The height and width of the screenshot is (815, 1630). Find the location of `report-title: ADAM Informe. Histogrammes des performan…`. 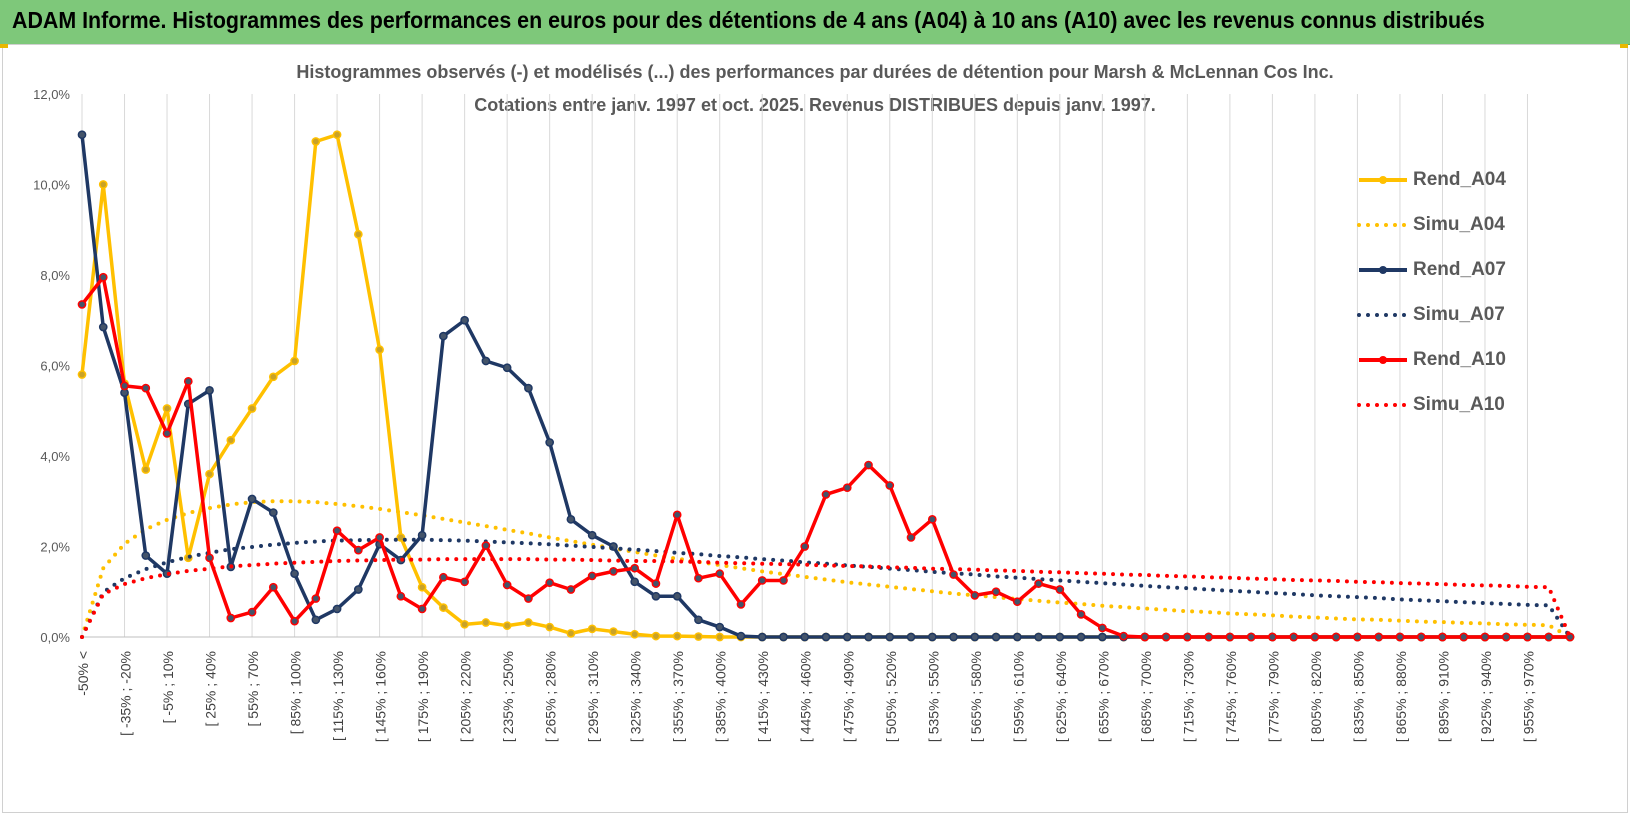

report-title: ADAM Informe. Histogrammes des performan… is located at coordinates (748, 20).